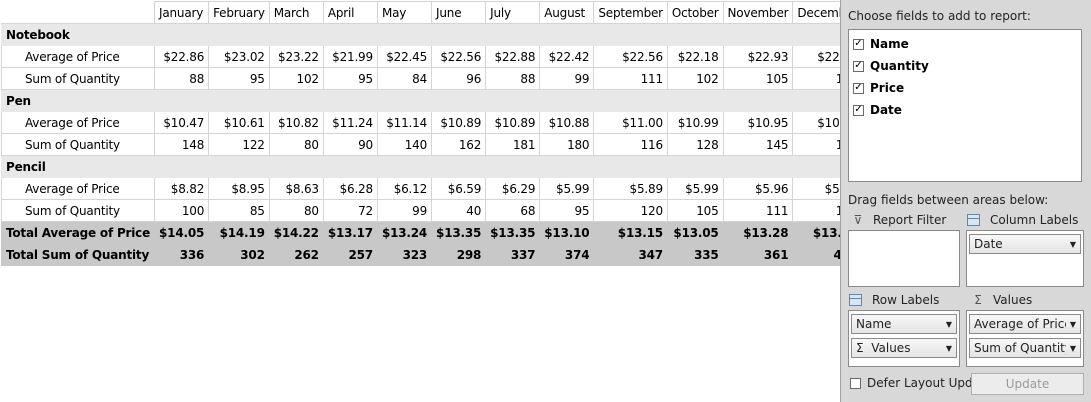 This screenshot has width=1091, height=402. Describe the element at coordinates (630, 254) in the screenshot. I see `total-value-cell: 347` at that location.